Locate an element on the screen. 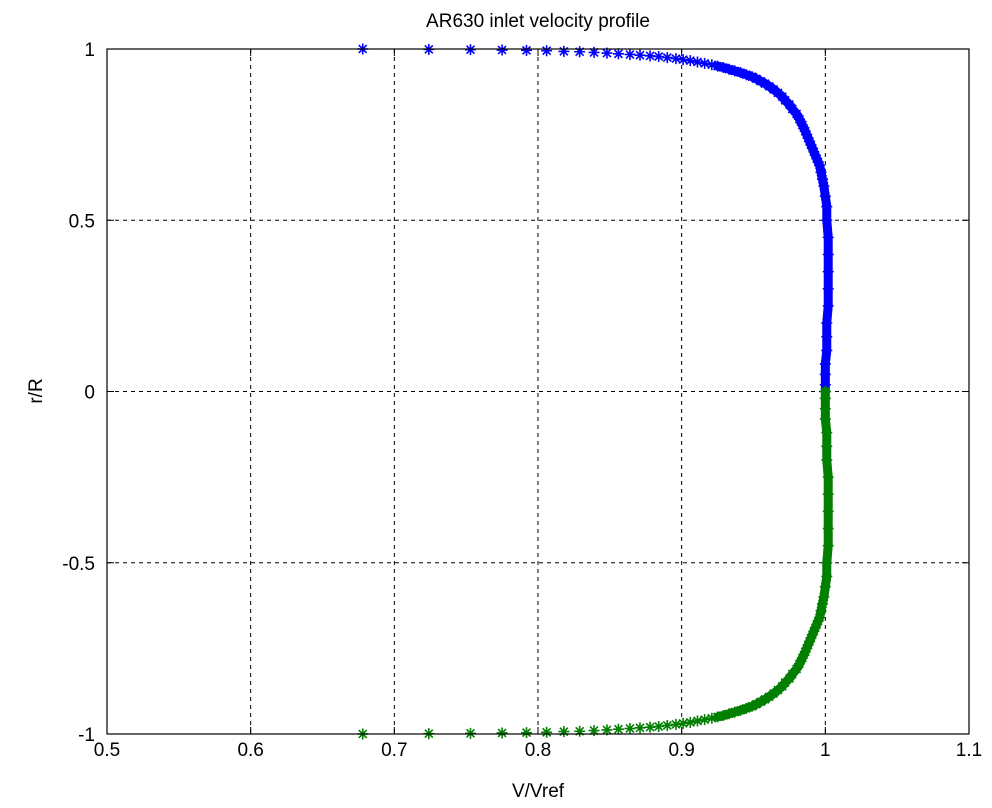  x-tick-label: 0.9 is located at coordinates (681, 750).